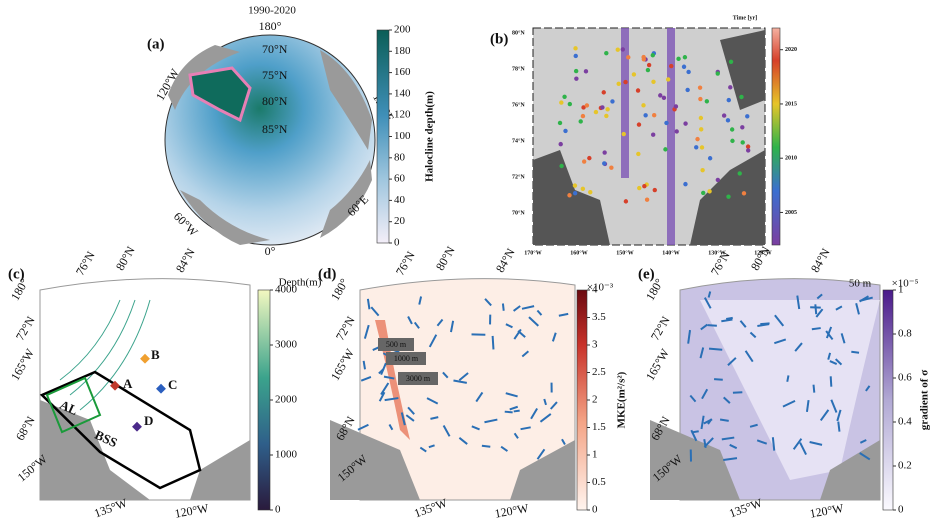 The width and height of the screenshot is (930, 529). Describe the element at coordinates (518, 212) in the screenshot. I see `lat-label: 70°N` at that location.